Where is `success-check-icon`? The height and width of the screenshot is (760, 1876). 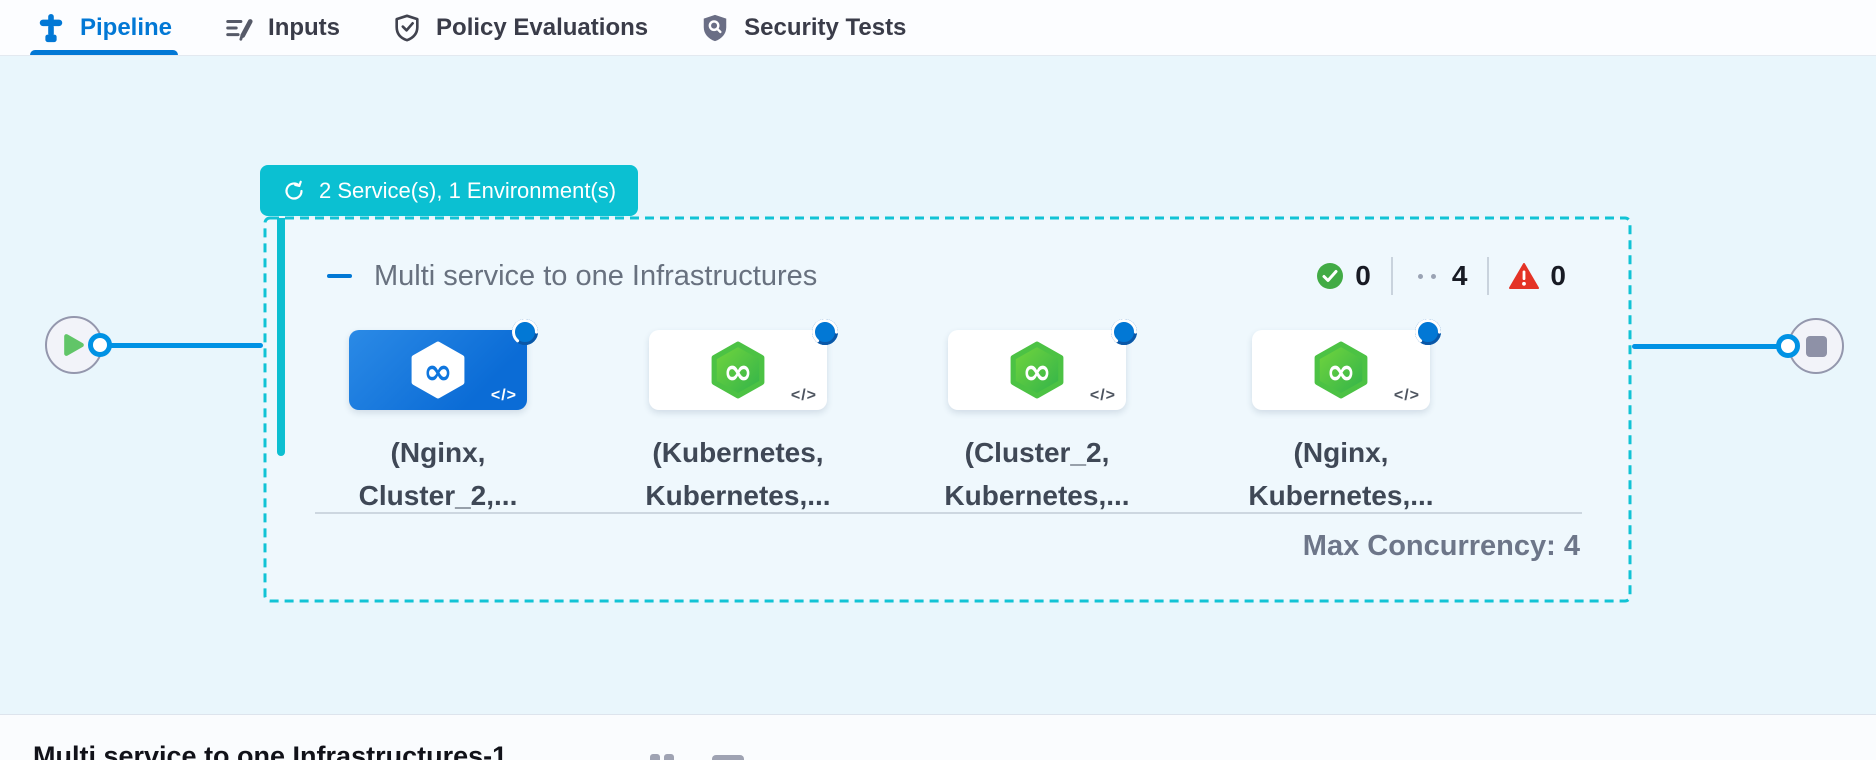
success-check-icon is located at coordinates (1330, 276).